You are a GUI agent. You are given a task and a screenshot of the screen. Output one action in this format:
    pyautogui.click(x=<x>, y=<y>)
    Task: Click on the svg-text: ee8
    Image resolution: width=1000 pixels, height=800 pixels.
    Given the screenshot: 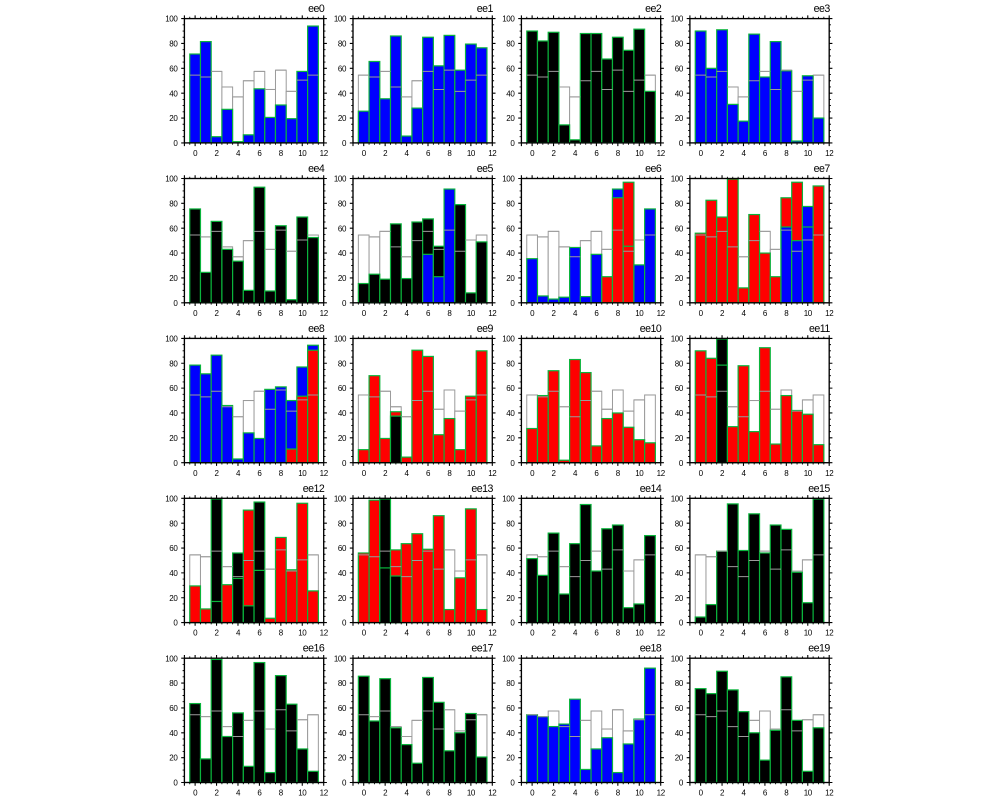 What is the action you would take?
    pyautogui.click(x=316, y=329)
    